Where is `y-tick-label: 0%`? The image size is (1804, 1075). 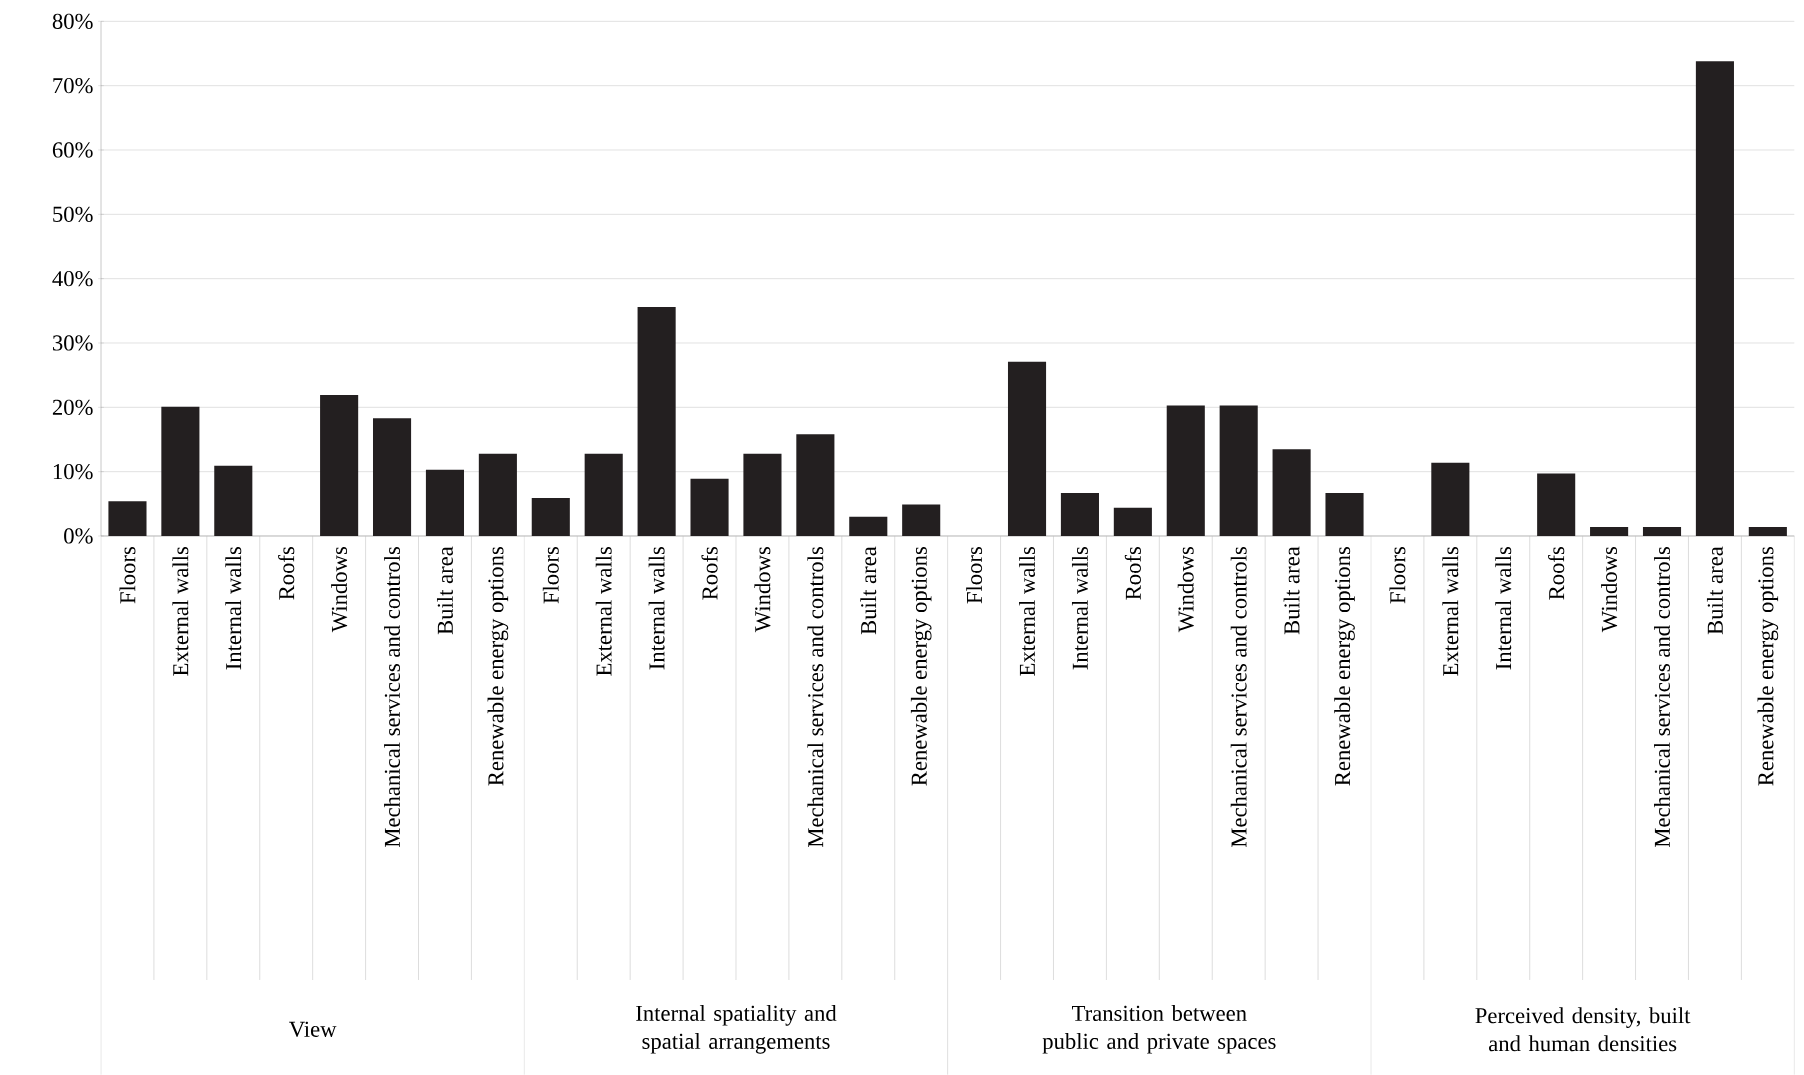
y-tick-label: 0% is located at coordinates (78, 536).